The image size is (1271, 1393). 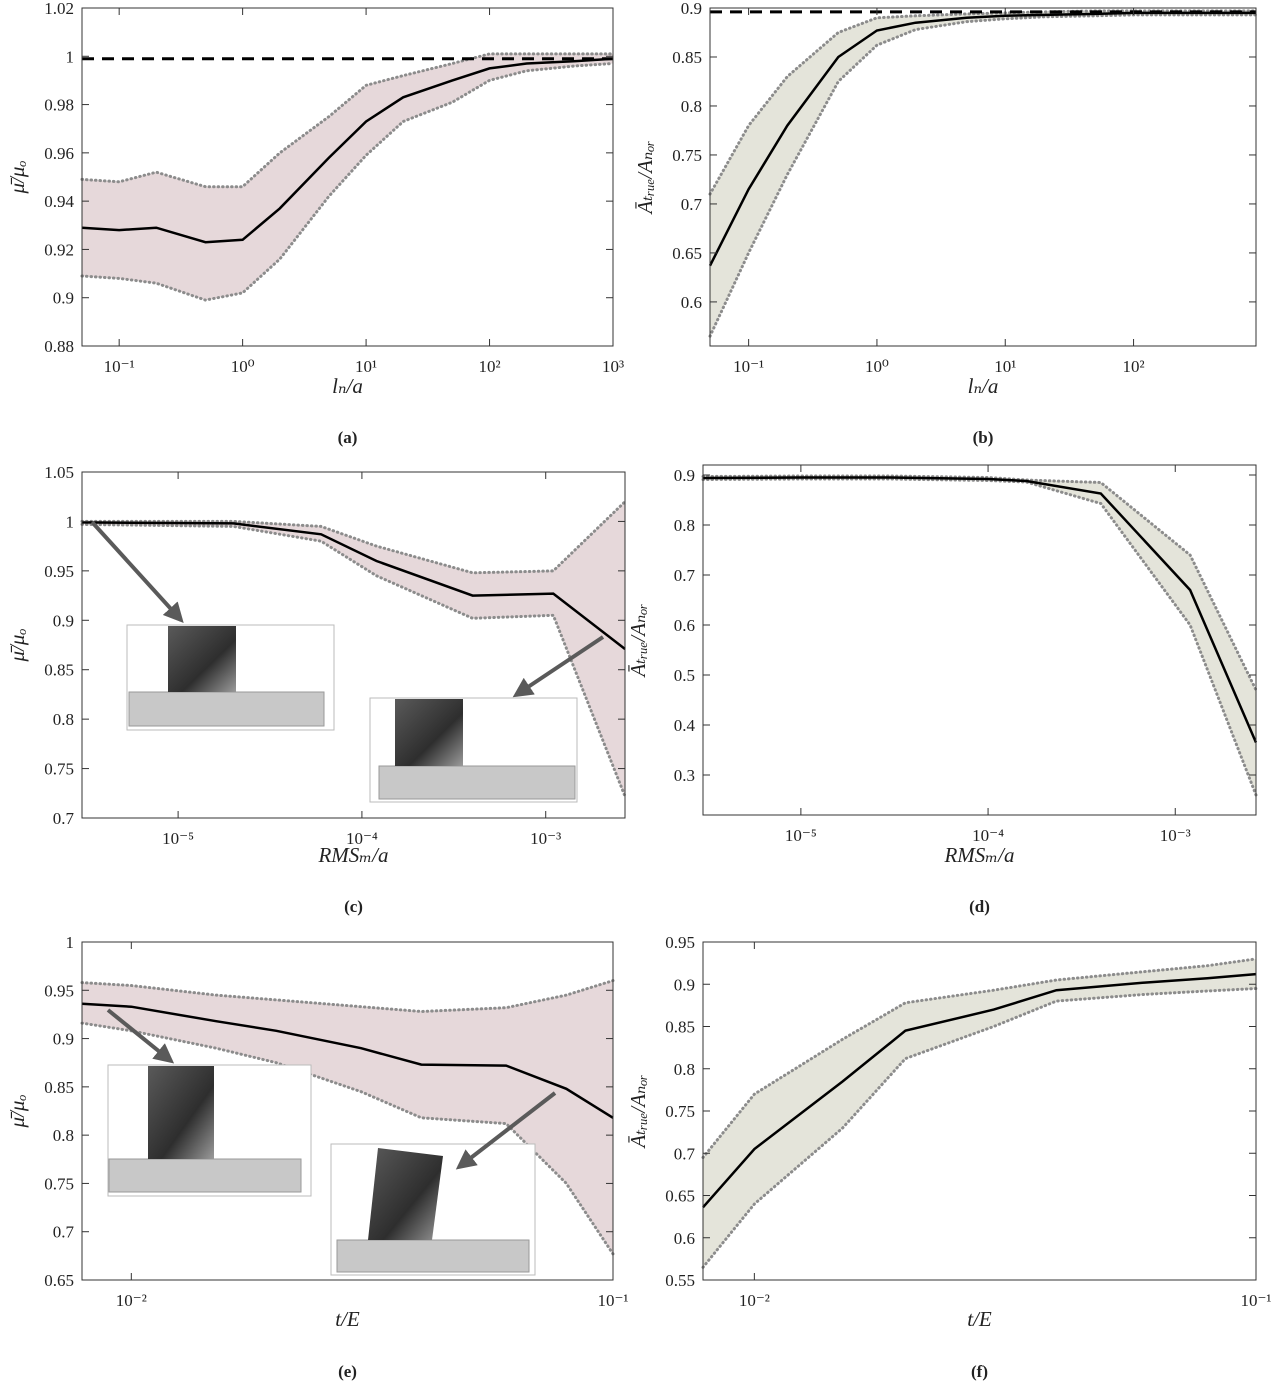 I want to click on x-tick-label: 10², so click(x=489, y=366).